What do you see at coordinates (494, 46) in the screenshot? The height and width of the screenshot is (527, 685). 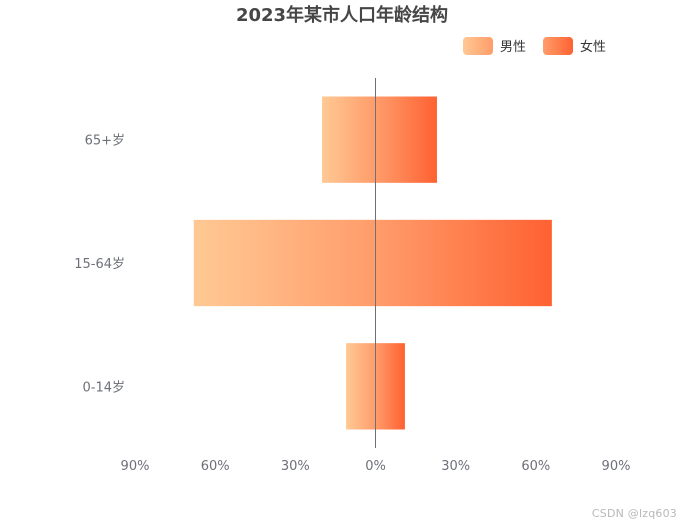 I see `legend-item-male: 男性` at bounding box center [494, 46].